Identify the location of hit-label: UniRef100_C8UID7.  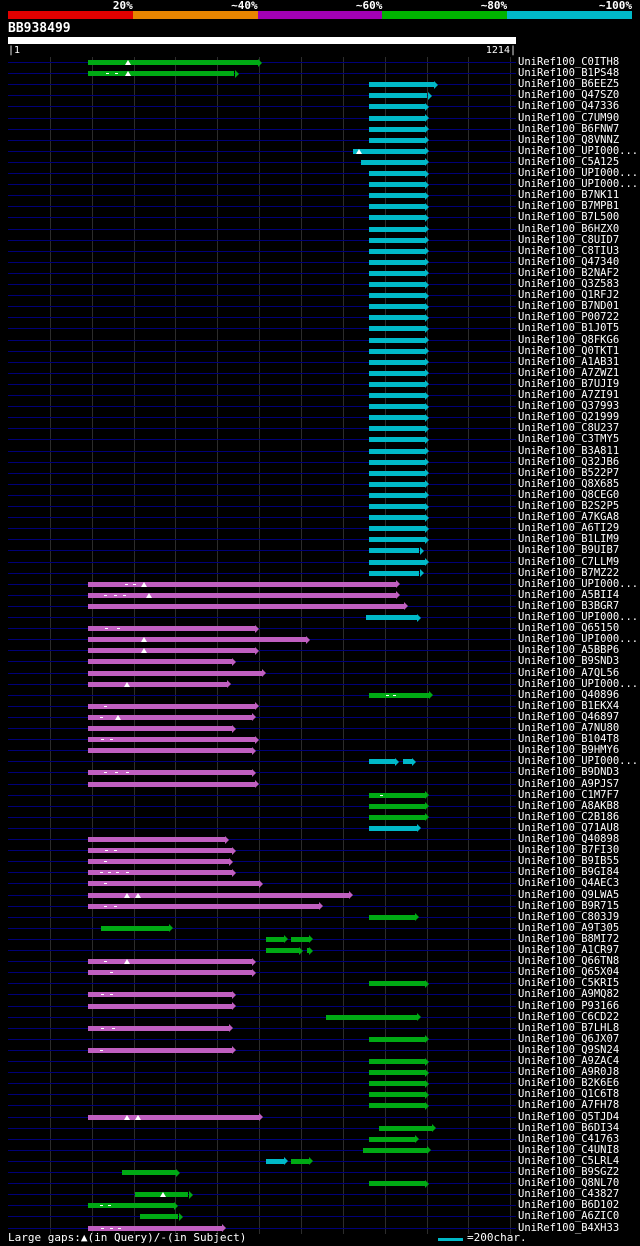
(569, 239).